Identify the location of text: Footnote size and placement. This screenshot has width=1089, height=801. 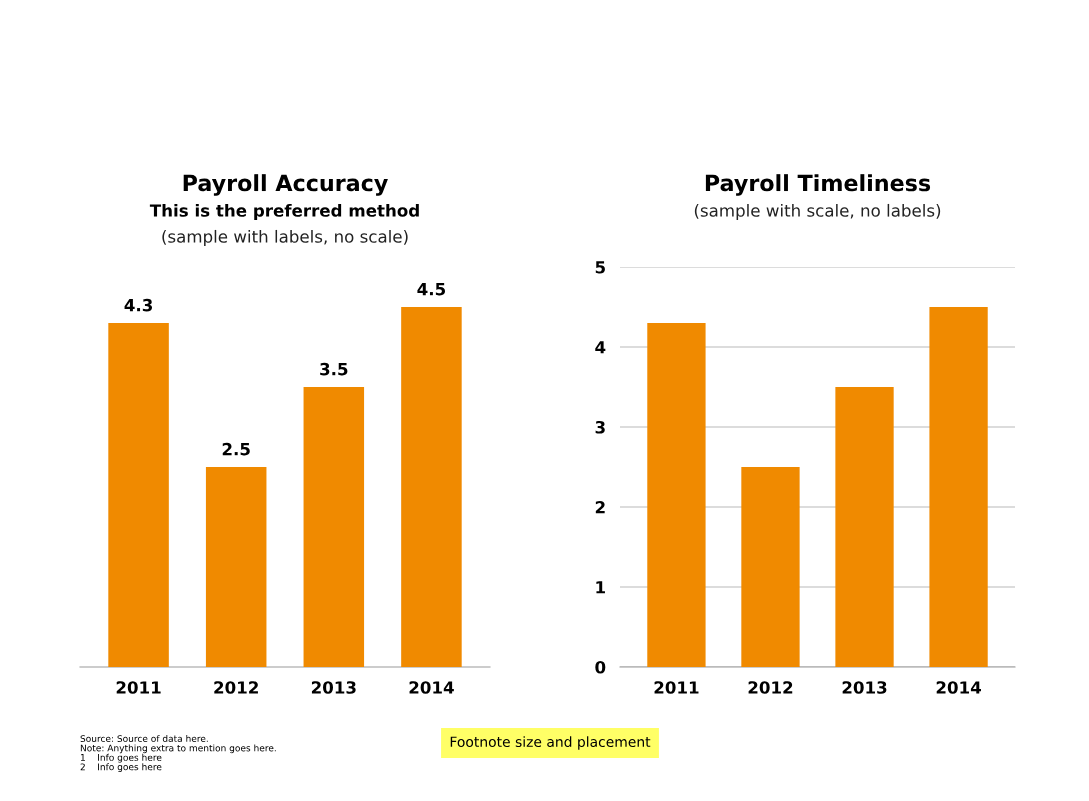
(550, 743).